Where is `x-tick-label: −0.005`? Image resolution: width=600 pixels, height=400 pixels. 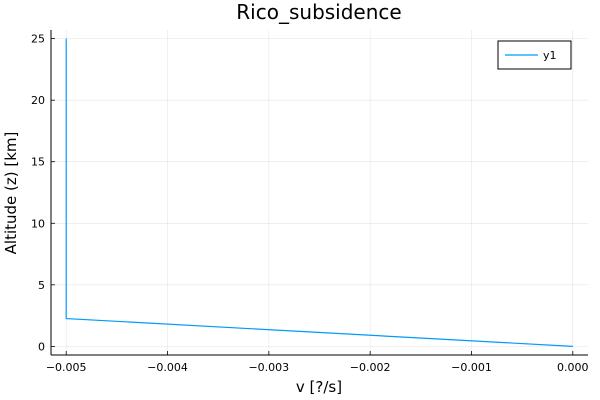 x-tick-label: −0.005 is located at coordinates (66, 367).